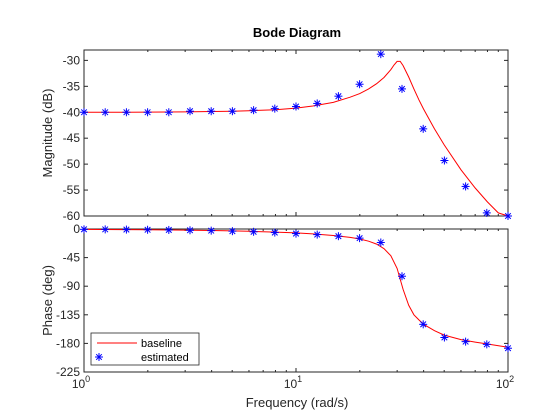 This screenshot has height=420, width=560. Describe the element at coordinates (72, 164) in the screenshot. I see `y-tick-label: -50` at that location.